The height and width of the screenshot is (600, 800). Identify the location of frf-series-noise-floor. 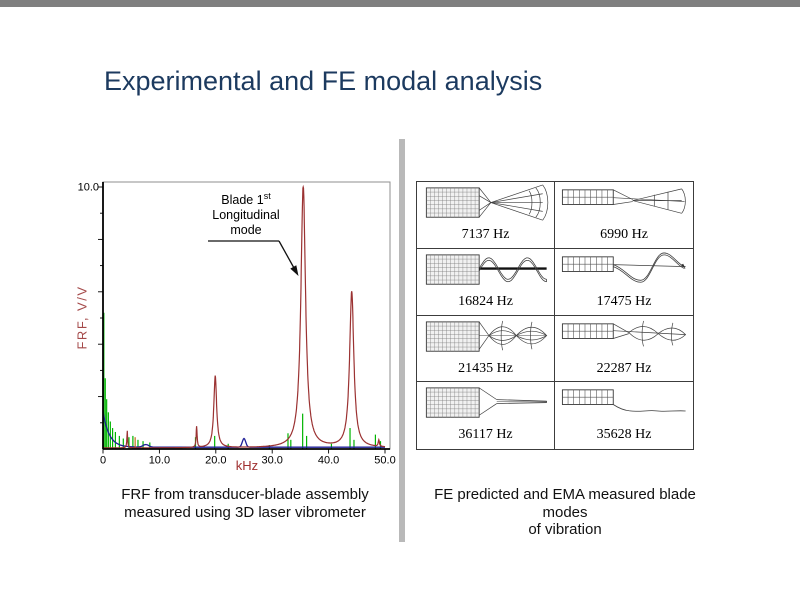
(243, 429).